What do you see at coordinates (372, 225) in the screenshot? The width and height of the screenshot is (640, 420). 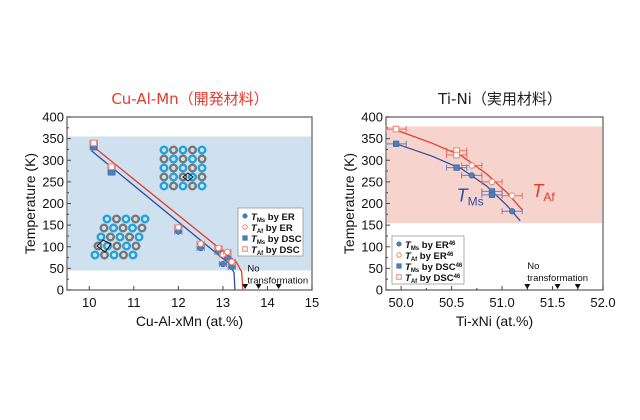 I see `y-tick-label: 150` at bounding box center [372, 225].